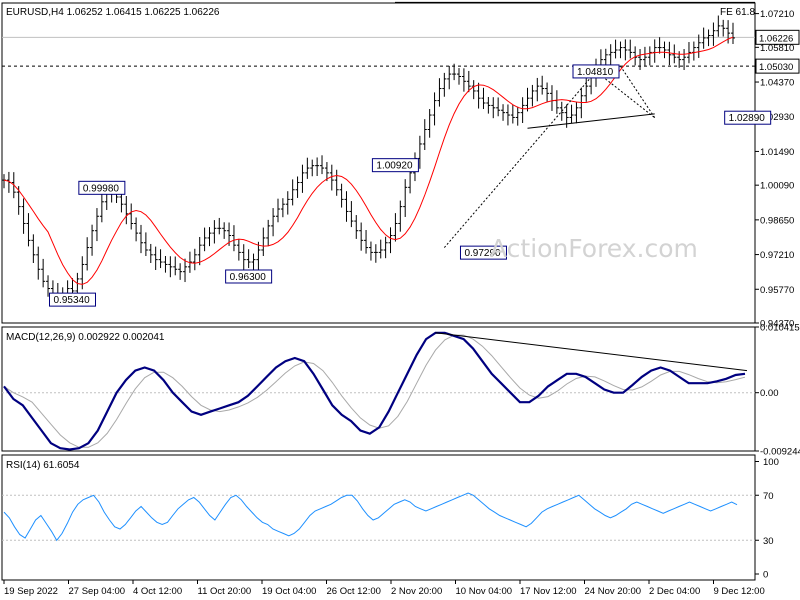 This screenshot has height=600, width=800. Describe the element at coordinates (370, 517) in the screenshot. I see `rsi-line` at that location.